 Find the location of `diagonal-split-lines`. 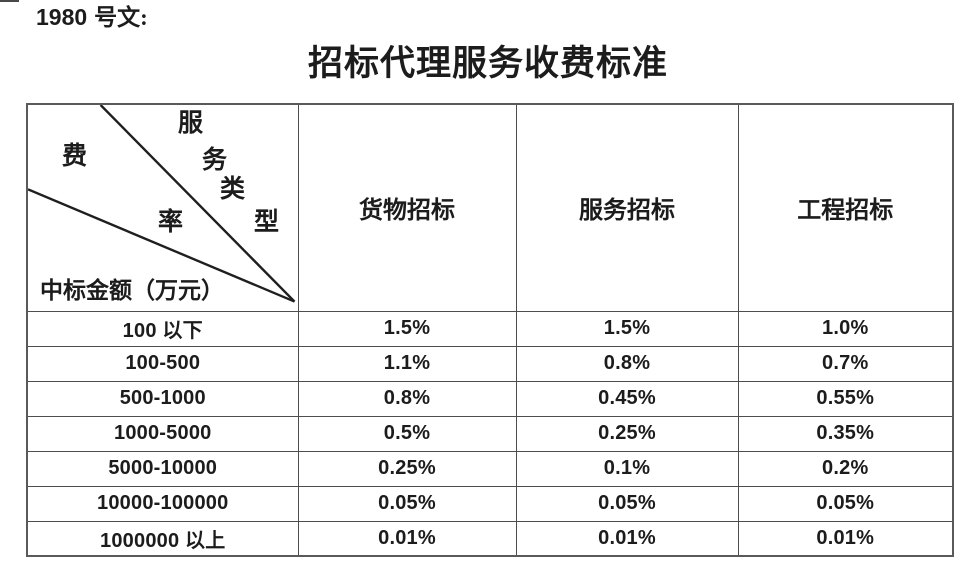

diagonal-split-lines is located at coordinates (162, 204).